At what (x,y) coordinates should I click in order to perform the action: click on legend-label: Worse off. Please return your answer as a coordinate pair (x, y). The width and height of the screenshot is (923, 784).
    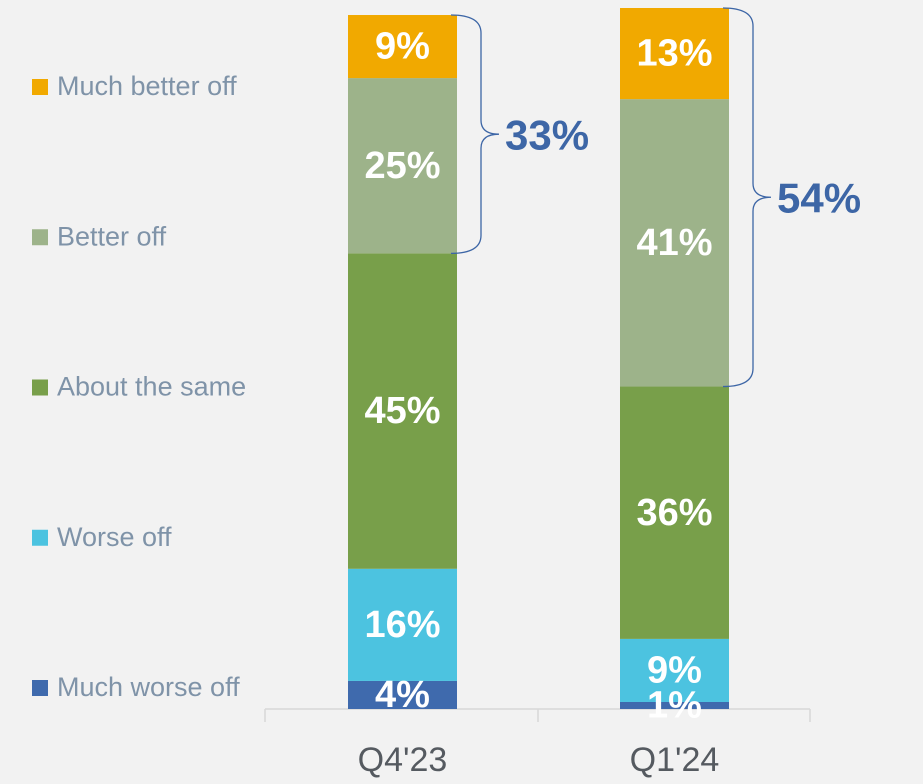
    Looking at the image, I should click on (114, 537).